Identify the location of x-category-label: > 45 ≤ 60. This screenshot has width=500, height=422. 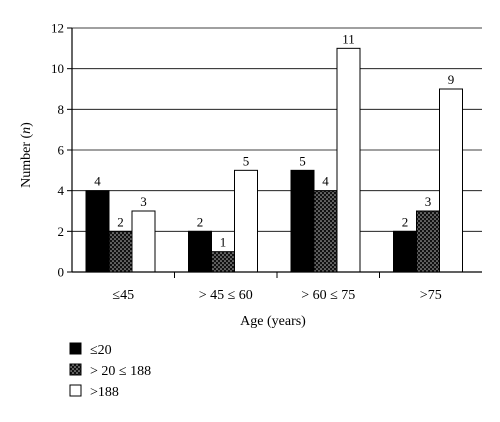
(226, 295).